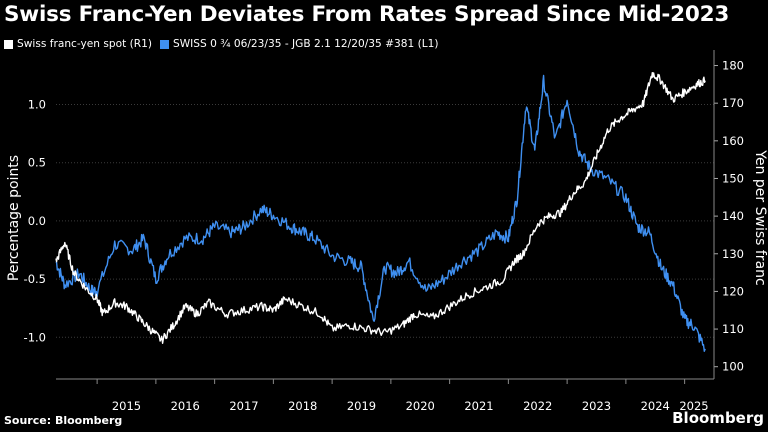 The image size is (768, 432). I want to click on y-left-tick-label: 1.0, so click(37, 105).